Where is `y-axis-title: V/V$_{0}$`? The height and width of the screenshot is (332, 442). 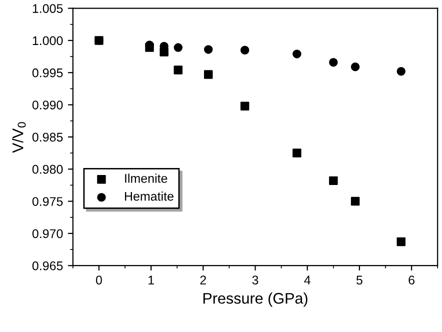
y-axis-title: V/V$_{0}$ is located at coordinates (19, 137).